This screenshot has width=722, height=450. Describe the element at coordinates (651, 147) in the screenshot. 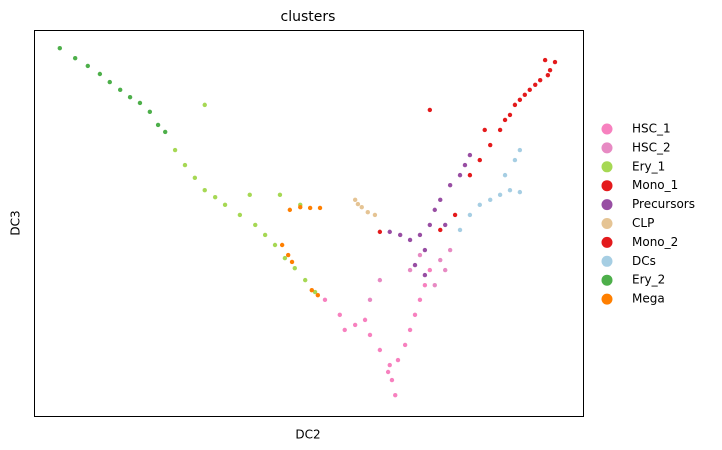

I see `legend-label: HSC_2` at that location.